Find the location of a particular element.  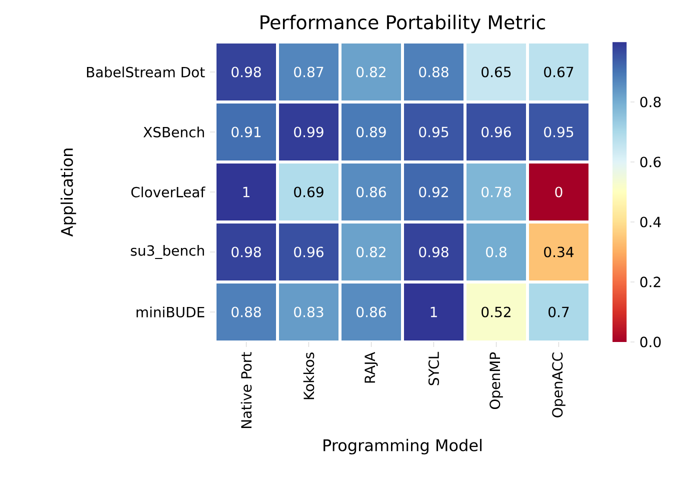

y-tick-label: su3_bench is located at coordinates (167, 252).